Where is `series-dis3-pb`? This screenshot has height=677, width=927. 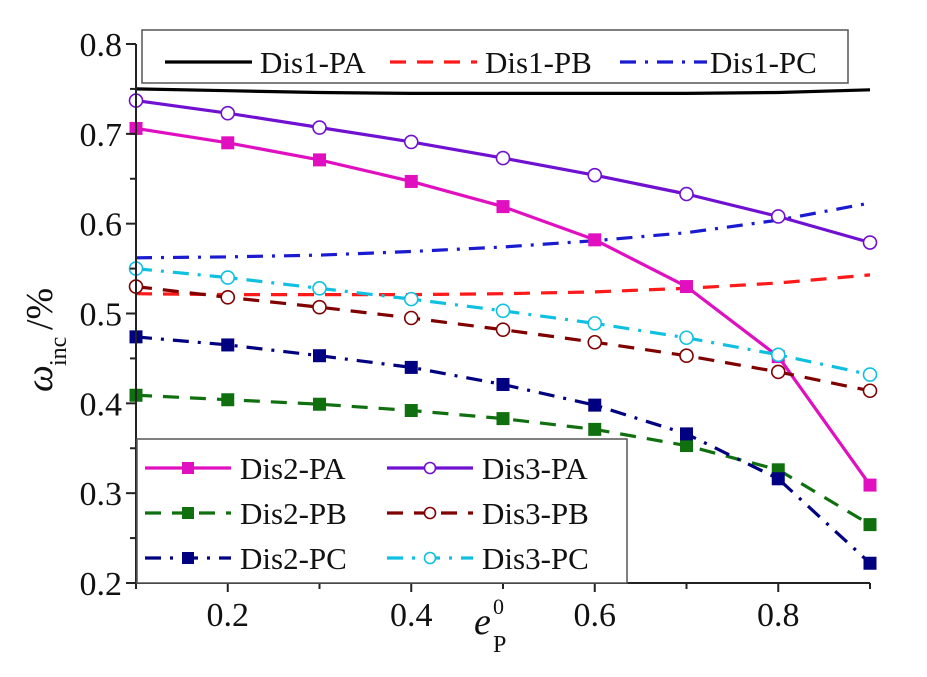
series-dis3-pb is located at coordinates (503, 339).